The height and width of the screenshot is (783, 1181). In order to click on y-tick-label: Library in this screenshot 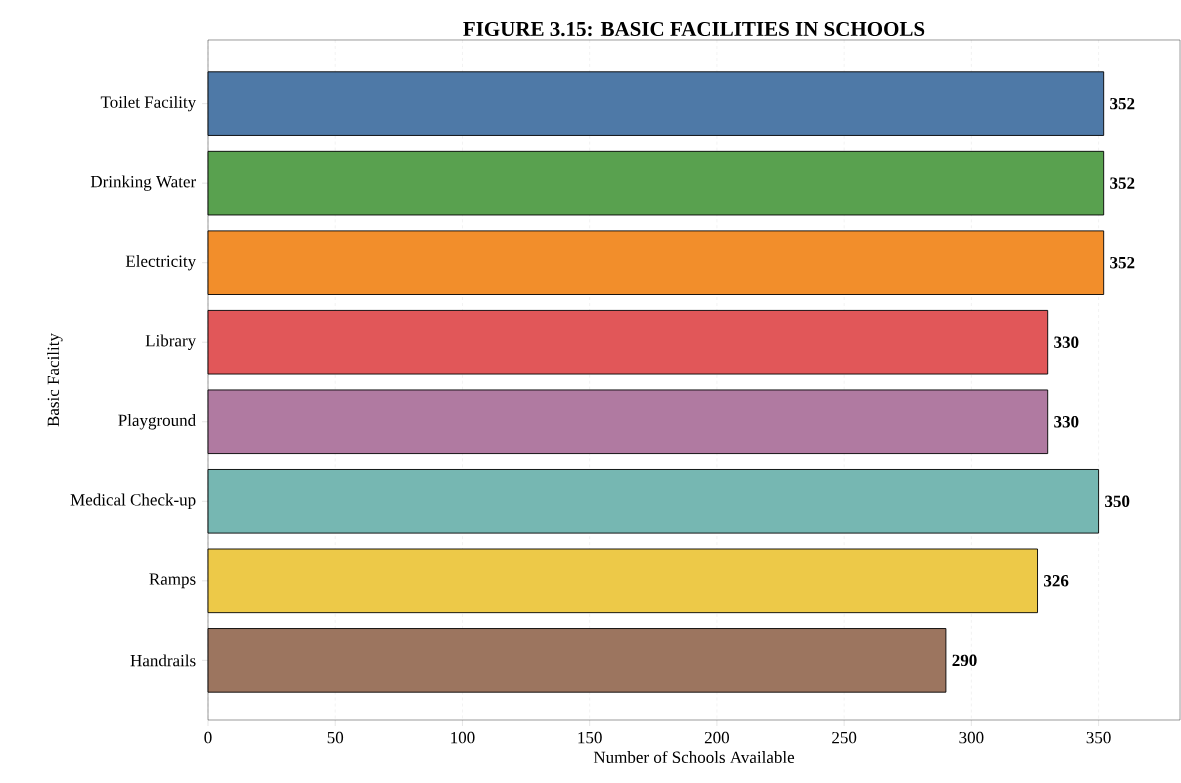, I will do `click(171, 342)`.